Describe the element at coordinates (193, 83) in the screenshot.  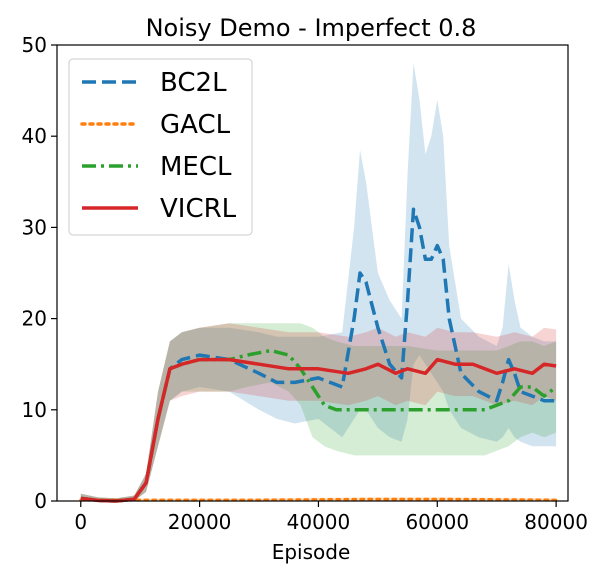
I see `legend-label-bc2l: BC2L` at that location.